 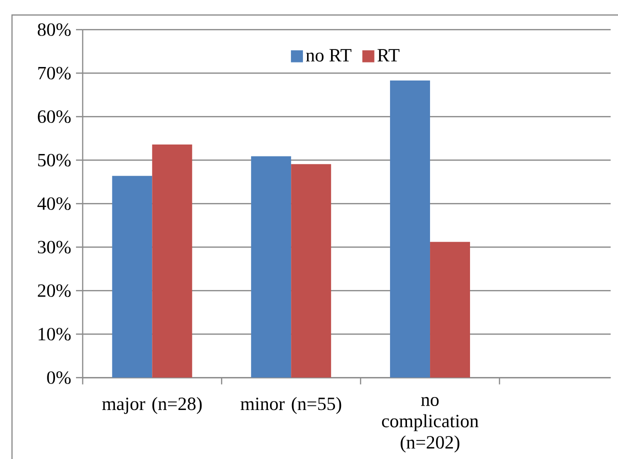 What do you see at coordinates (54, 160) in the screenshot?
I see `y-tick-label: 50%` at bounding box center [54, 160].